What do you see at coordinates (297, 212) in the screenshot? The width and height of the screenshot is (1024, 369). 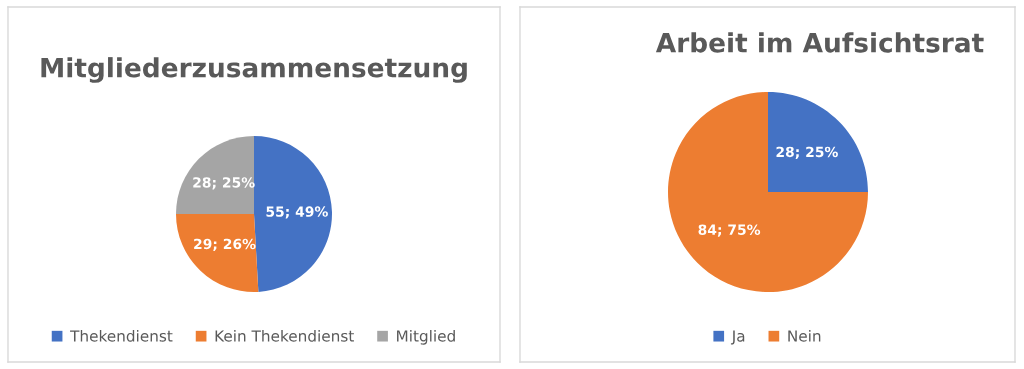 I see `data-label: 55; 49%` at bounding box center [297, 212].